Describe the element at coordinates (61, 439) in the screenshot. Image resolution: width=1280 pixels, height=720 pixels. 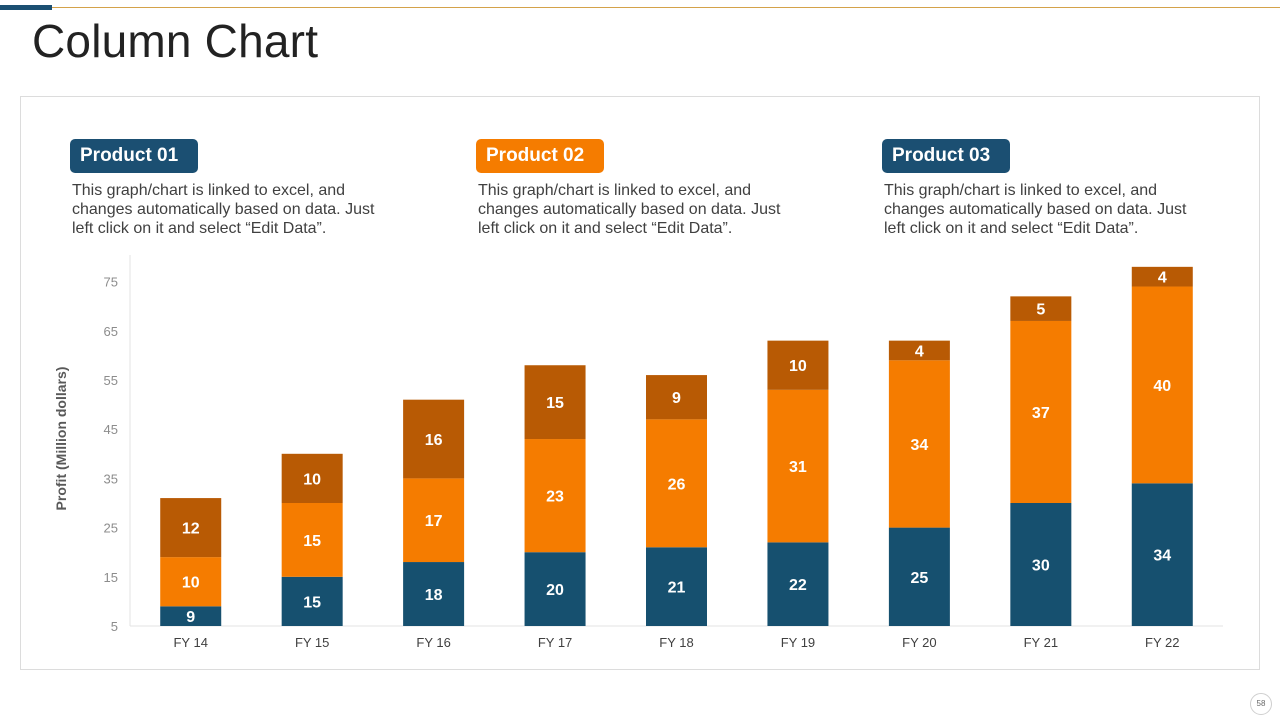
I see `y-axis-title: Profit (Million dollars)` at that location.